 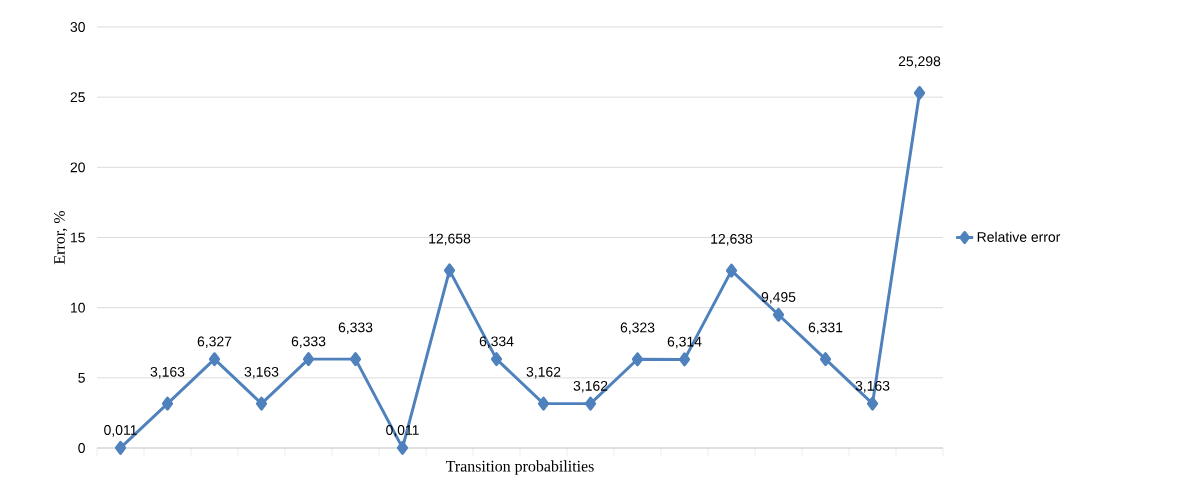 I want to click on y-tick-label: 5, so click(x=81, y=377).